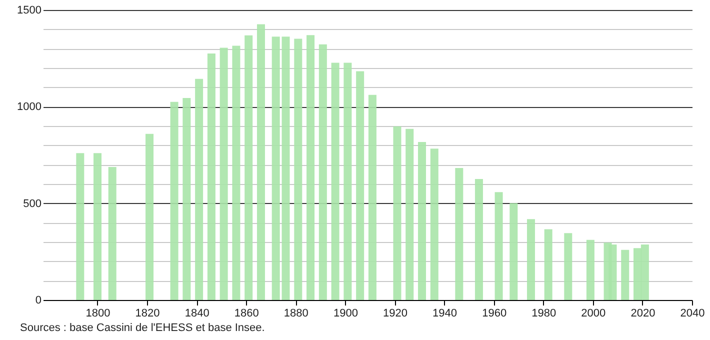 This screenshot has width=710, height=340. I want to click on y-tick-label: 1500, so click(29, 10).